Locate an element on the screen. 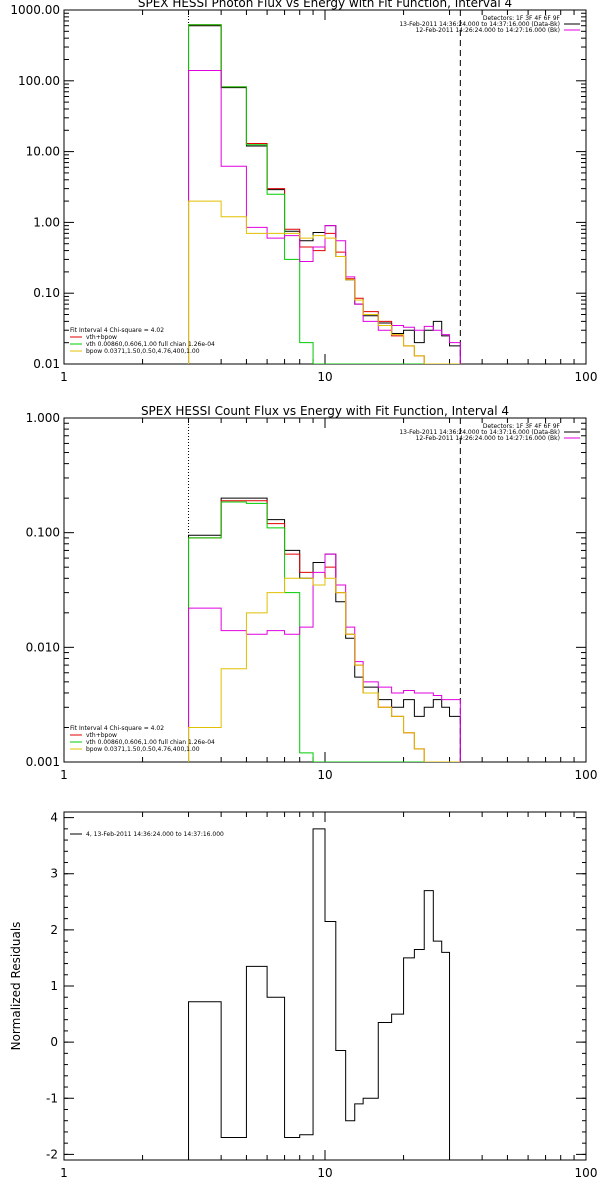  y-tick-label: 1 is located at coordinates (54, 986).